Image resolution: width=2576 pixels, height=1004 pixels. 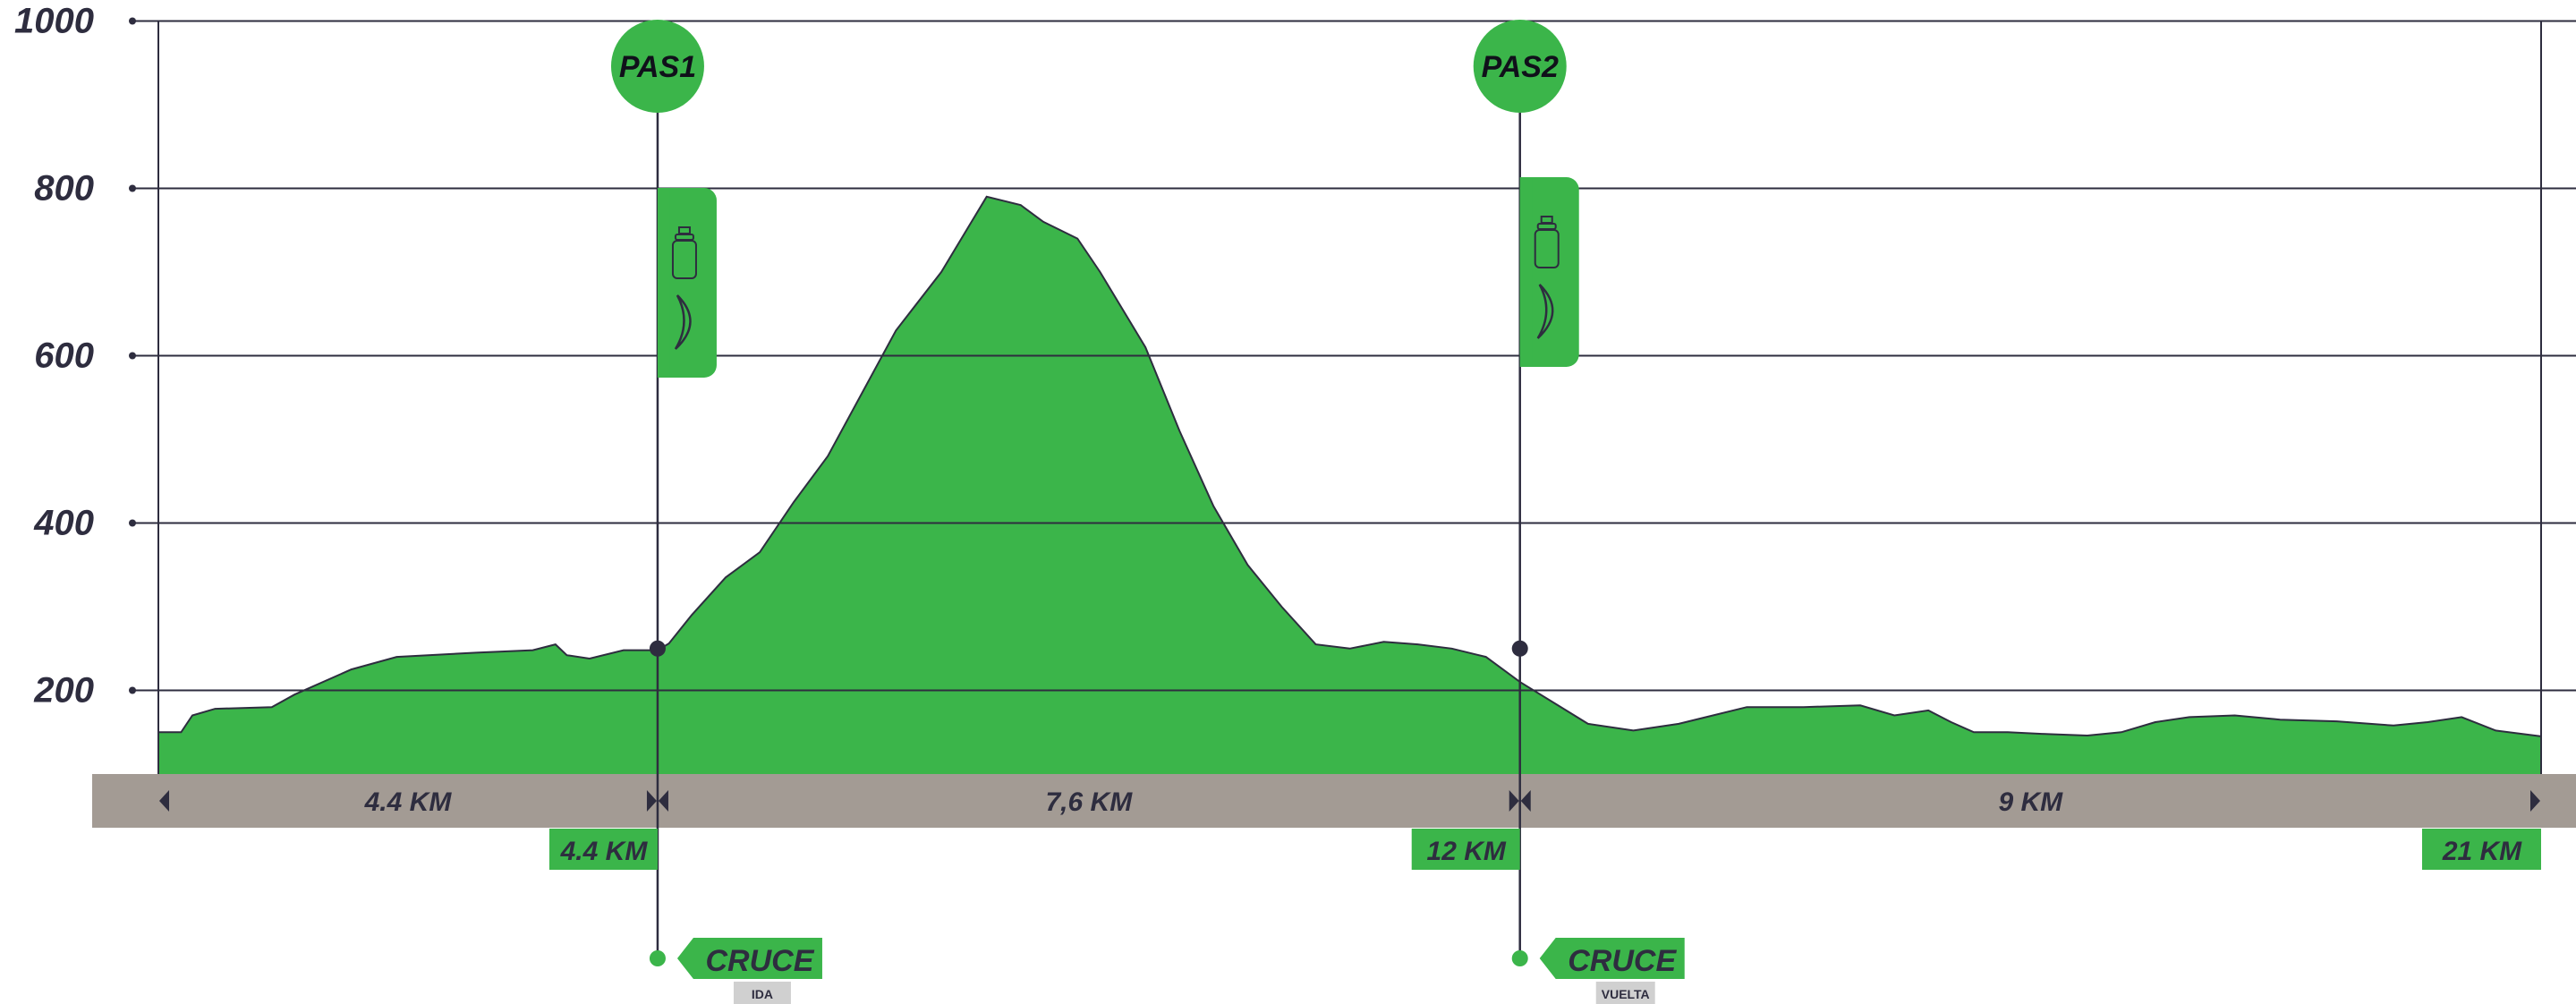 What do you see at coordinates (63, 523) in the screenshot?
I see `y-tick-label: 400` at bounding box center [63, 523].